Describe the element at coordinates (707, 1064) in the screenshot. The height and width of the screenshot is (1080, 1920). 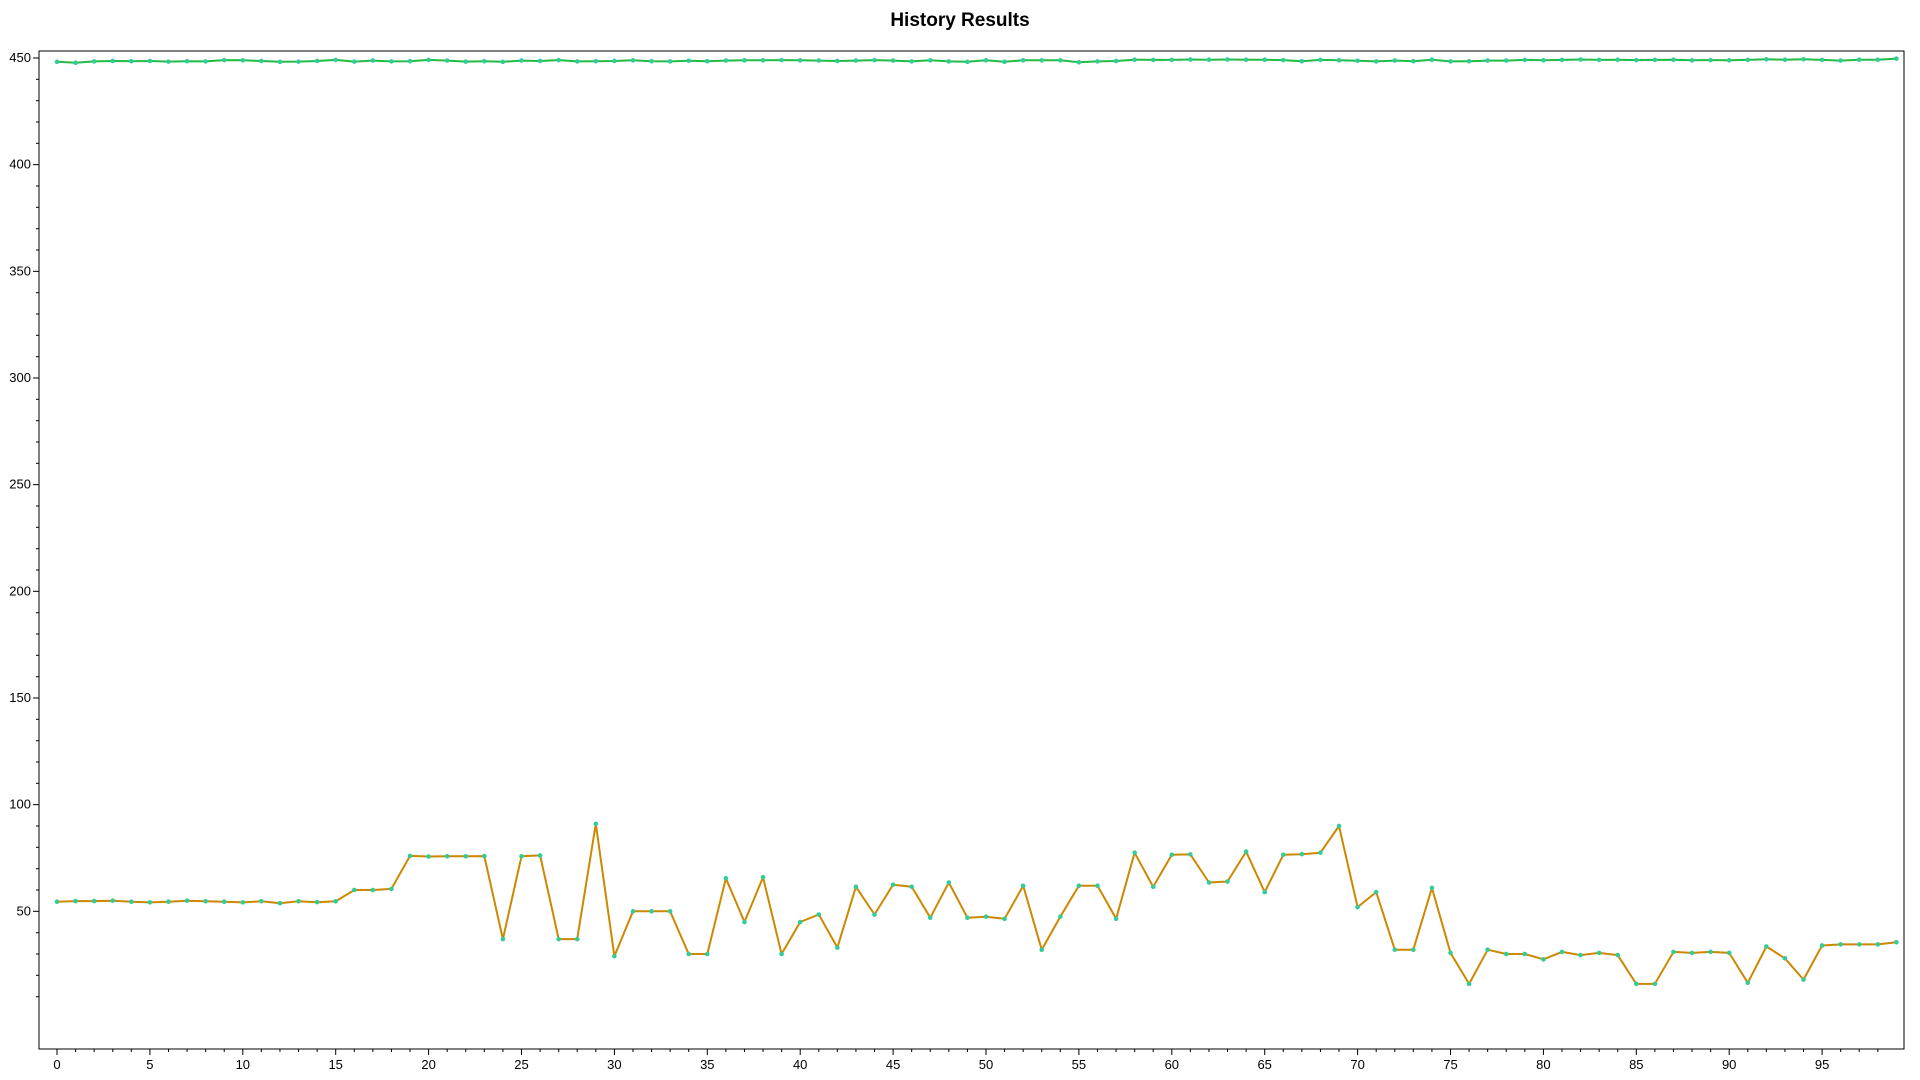
I see `x-tick-label: 35` at that location.